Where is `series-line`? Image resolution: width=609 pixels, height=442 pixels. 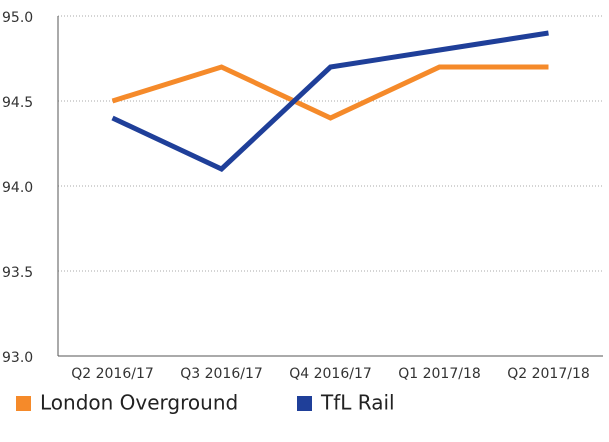 series-line is located at coordinates (330, 92).